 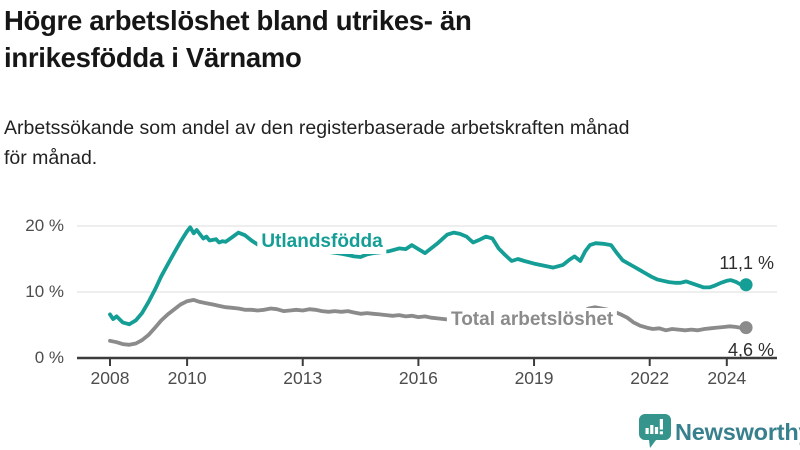 What do you see at coordinates (51, 158) in the screenshot?
I see `chart-subtitle-line-2: för månad.` at bounding box center [51, 158].